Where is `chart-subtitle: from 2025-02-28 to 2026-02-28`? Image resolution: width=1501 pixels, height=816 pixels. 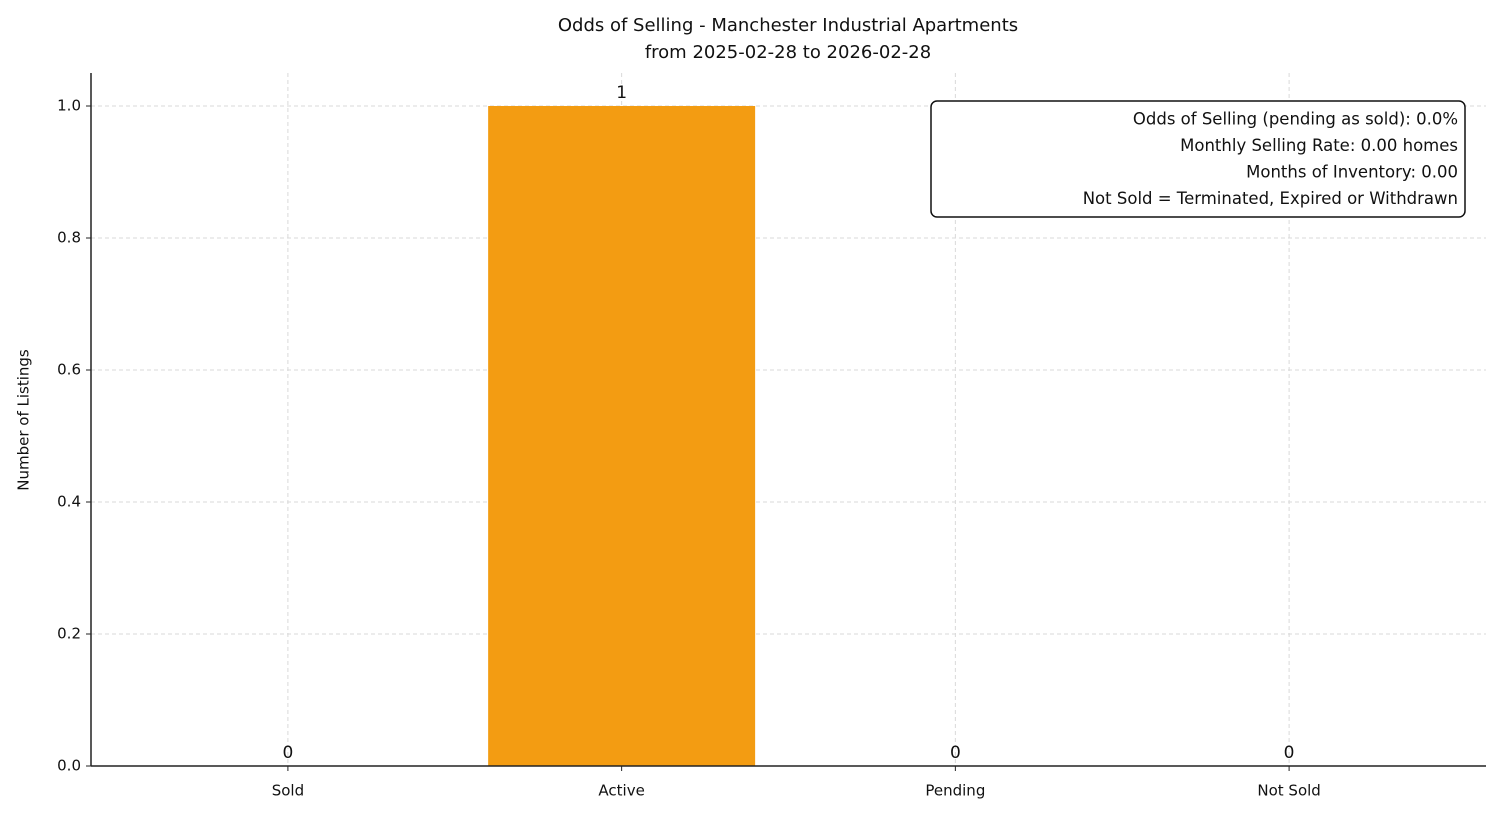 chart-subtitle: from 2025-02-28 to 2026-02-28 is located at coordinates (788, 52).